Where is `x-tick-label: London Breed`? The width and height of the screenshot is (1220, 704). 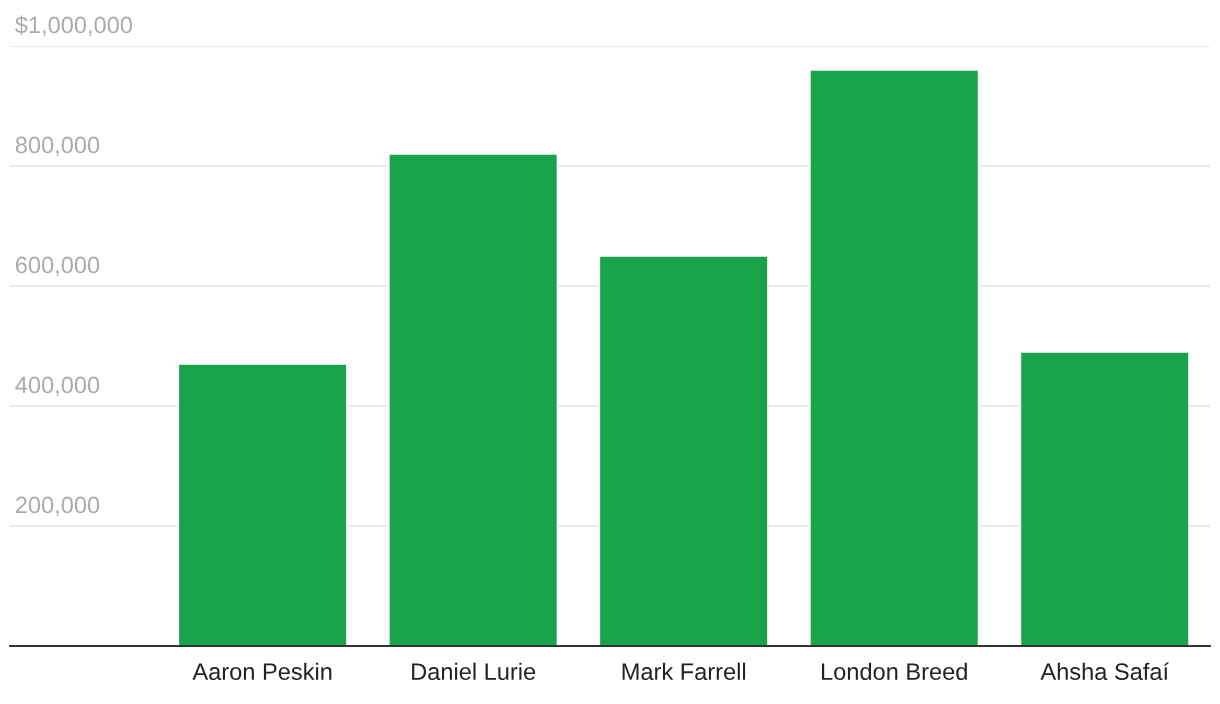 x-tick-label: London Breed is located at coordinates (894, 671).